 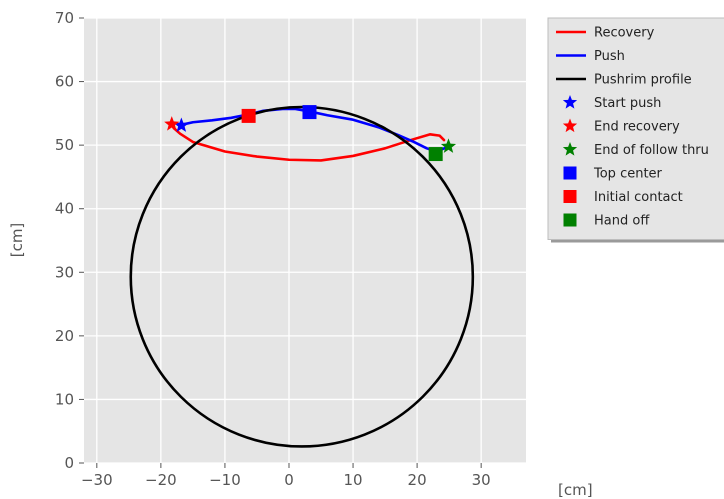 What do you see at coordinates (570, 102) in the screenshot?
I see `legend-handle-start-push` at bounding box center [570, 102].